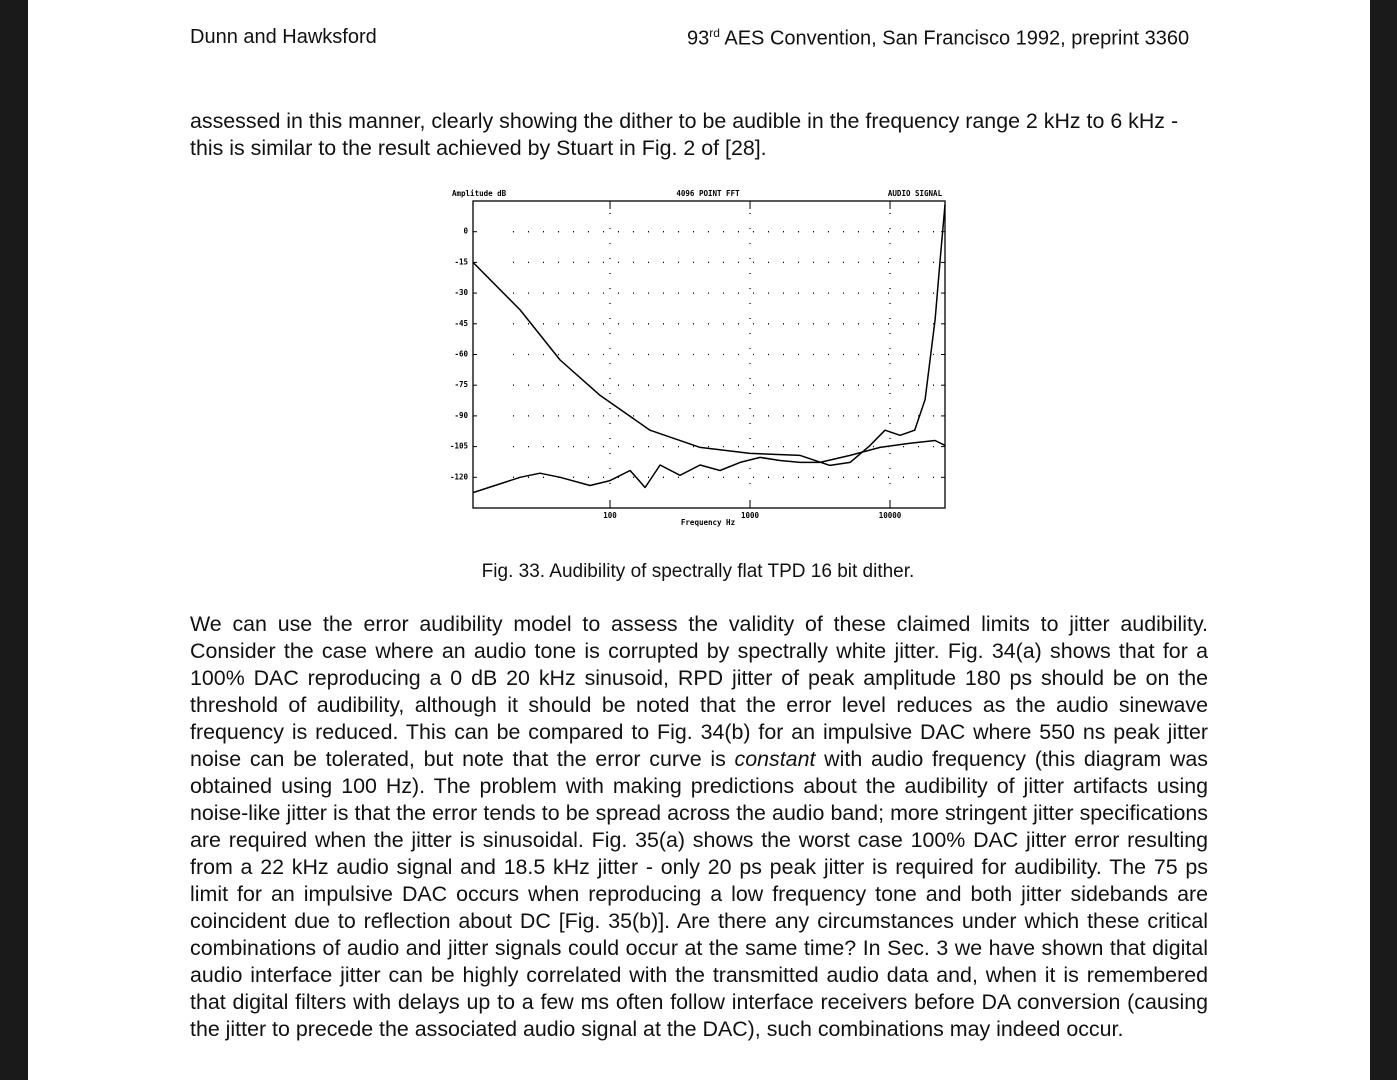 The height and width of the screenshot is (1080, 1397). What do you see at coordinates (479, 193) in the screenshot?
I see `y-axis-label: Amplitude dB` at bounding box center [479, 193].